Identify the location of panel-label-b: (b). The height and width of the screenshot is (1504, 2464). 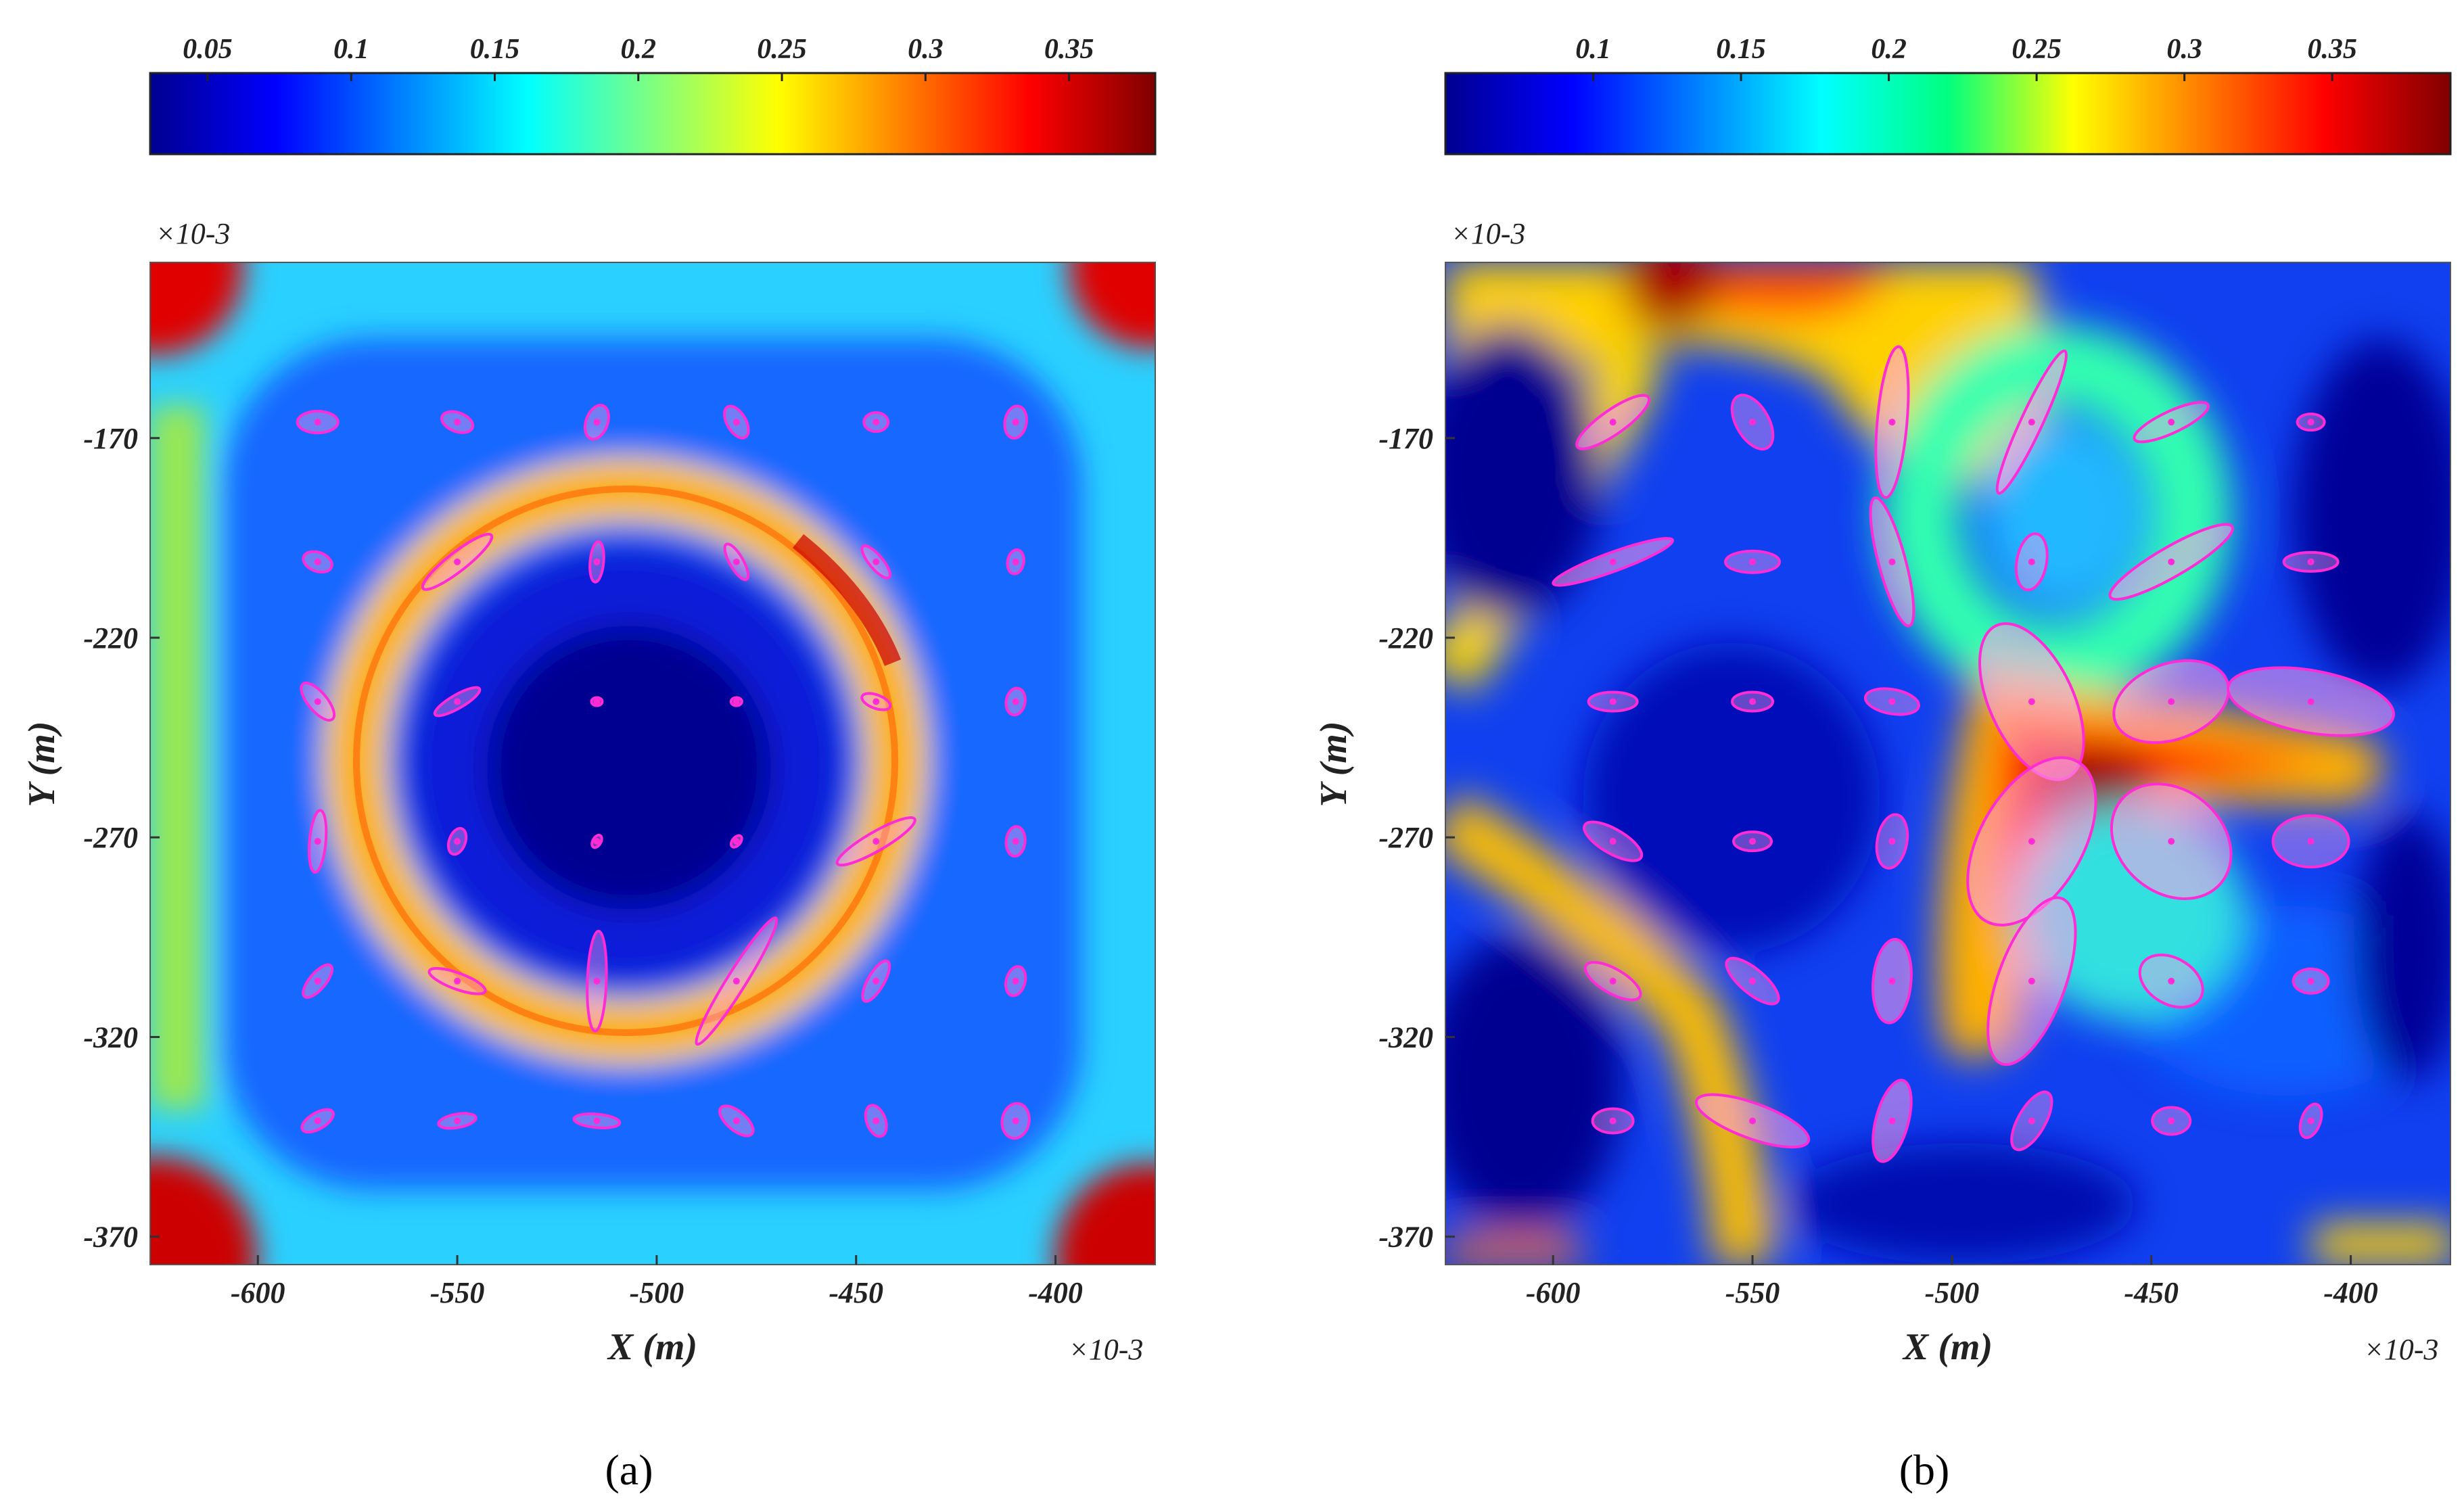
(1924, 1470).